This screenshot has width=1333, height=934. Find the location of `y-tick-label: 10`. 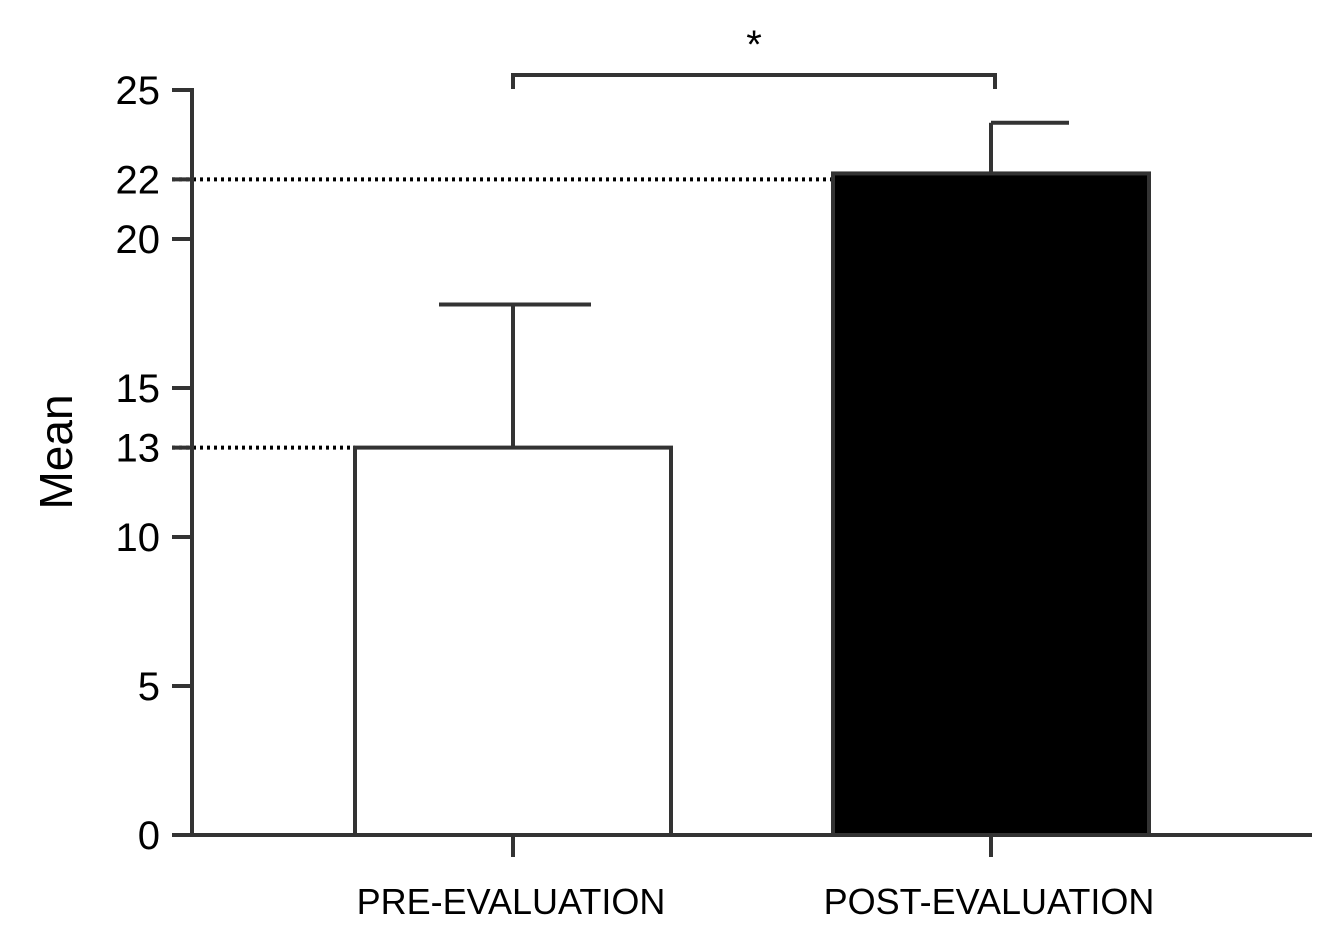

y-tick-label: 10 is located at coordinates (138, 538).